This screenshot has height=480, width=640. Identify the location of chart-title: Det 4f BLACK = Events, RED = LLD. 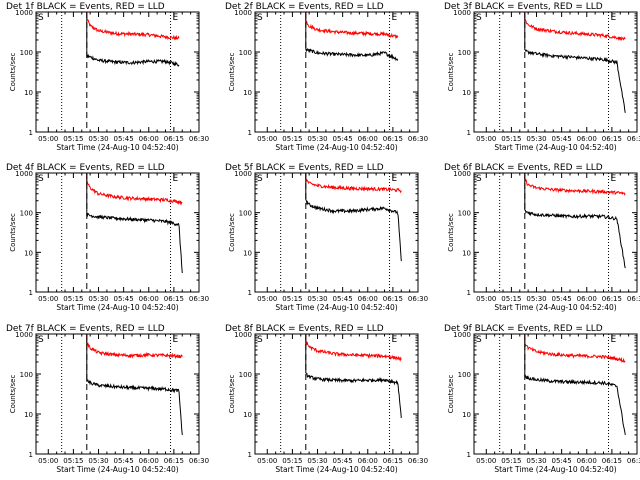
(85, 168).